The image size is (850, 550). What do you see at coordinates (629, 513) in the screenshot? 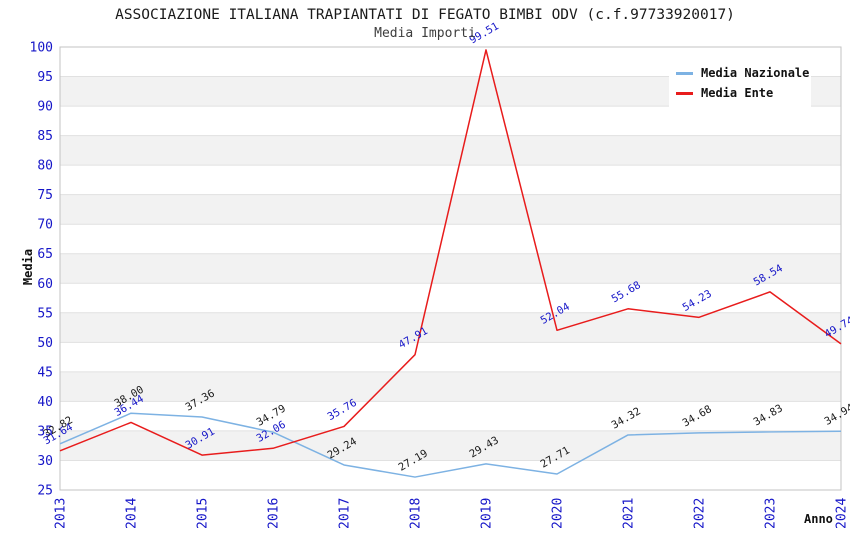
I see `x-tick-label: 2021` at bounding box center [629, 513].